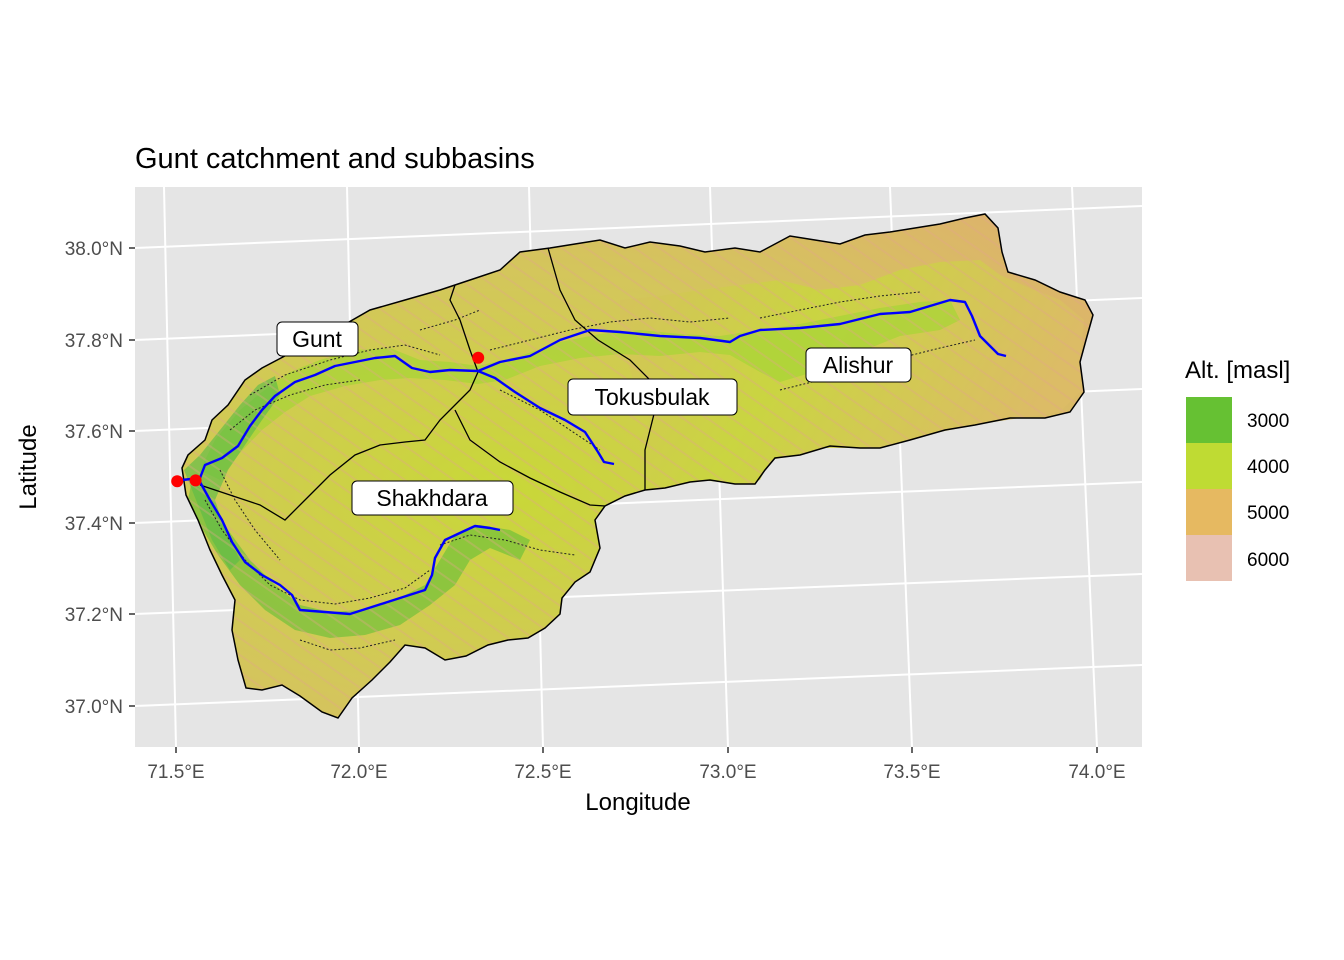  I want to click on x-tick-label: 73.5°E, so click(911, 772).